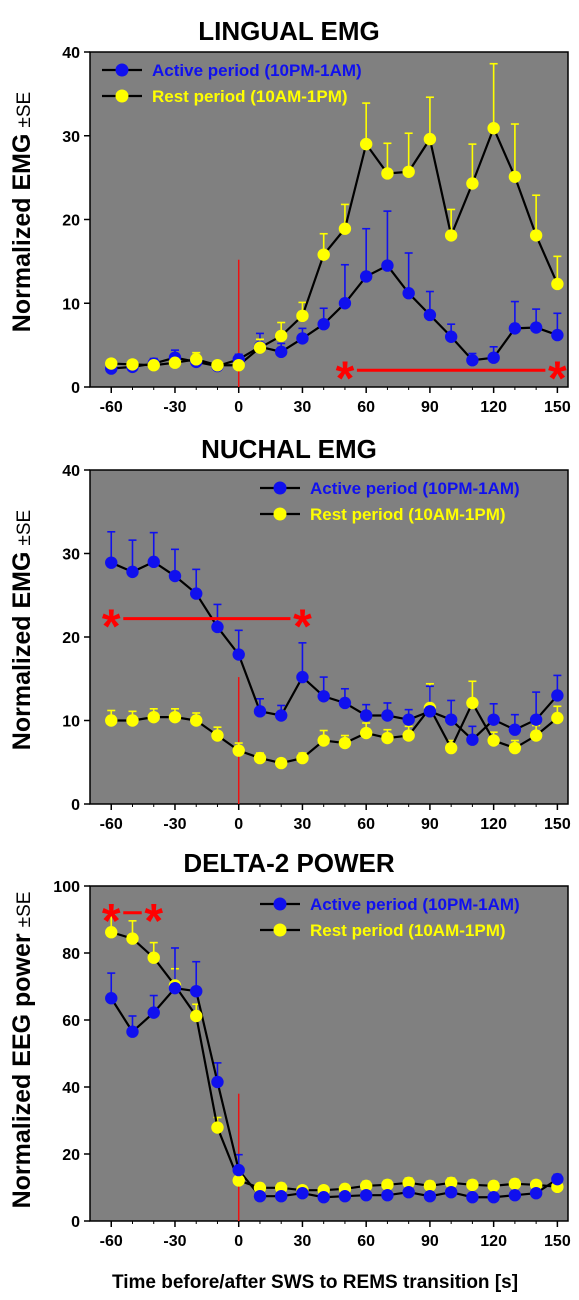 The image size is (579, 1300). Describe the element at coordinates (111, 407) in the screenshot. I see `x-tick-label: -60` at that location.